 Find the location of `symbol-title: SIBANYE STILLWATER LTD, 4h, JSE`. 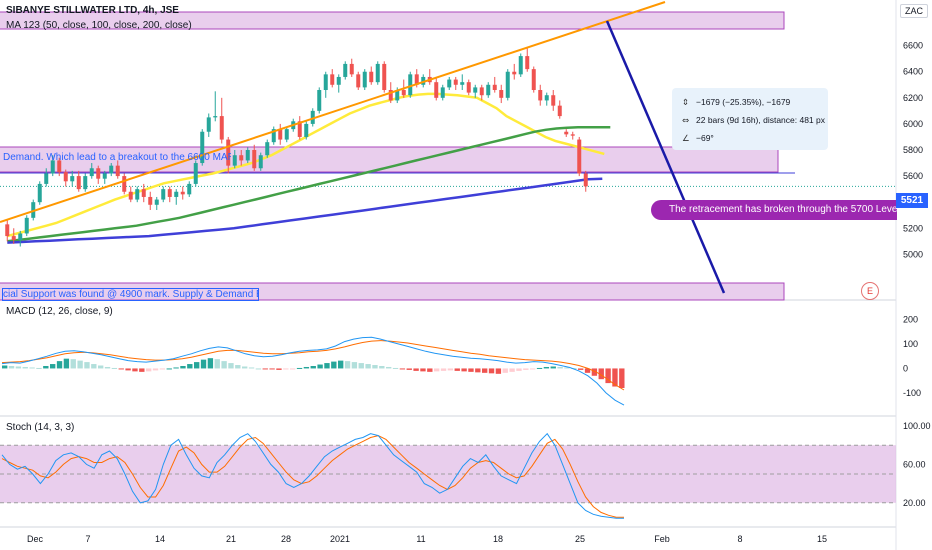

symbol-title: SIBANYE STILLWATER LTD, 4h, JSE is located at coordinates (92, 10).